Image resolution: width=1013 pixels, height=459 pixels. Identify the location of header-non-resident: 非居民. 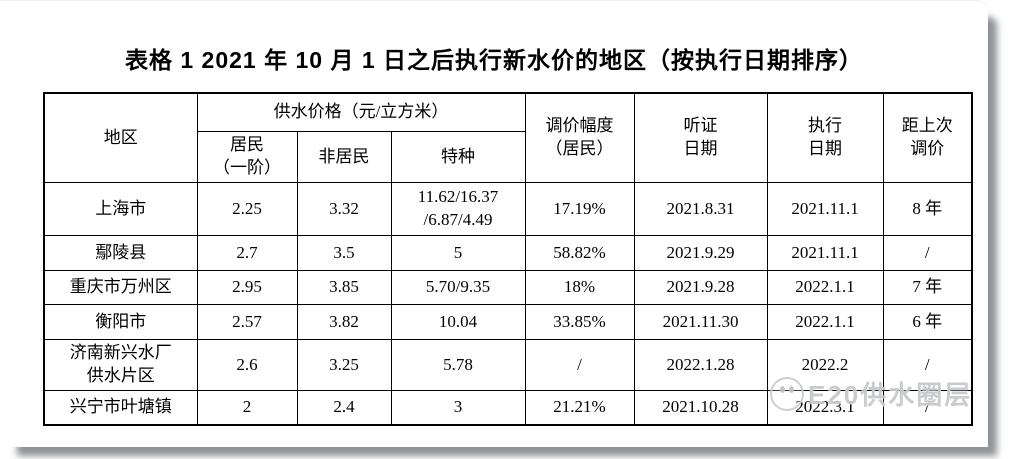
(344, 157).